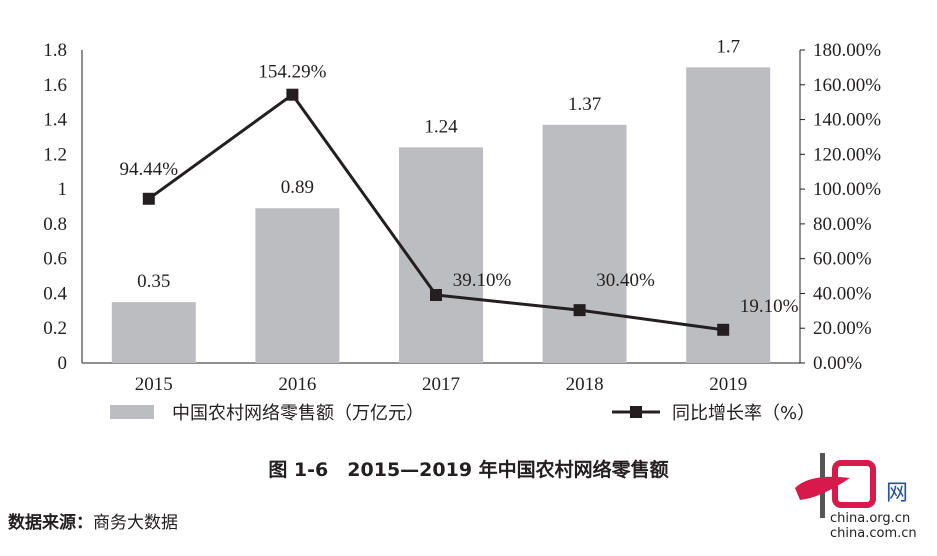 Image resolution: width=937 pixels, height=556 pixels. I want to click on source-value: 商务大数据, so click(135, 523).